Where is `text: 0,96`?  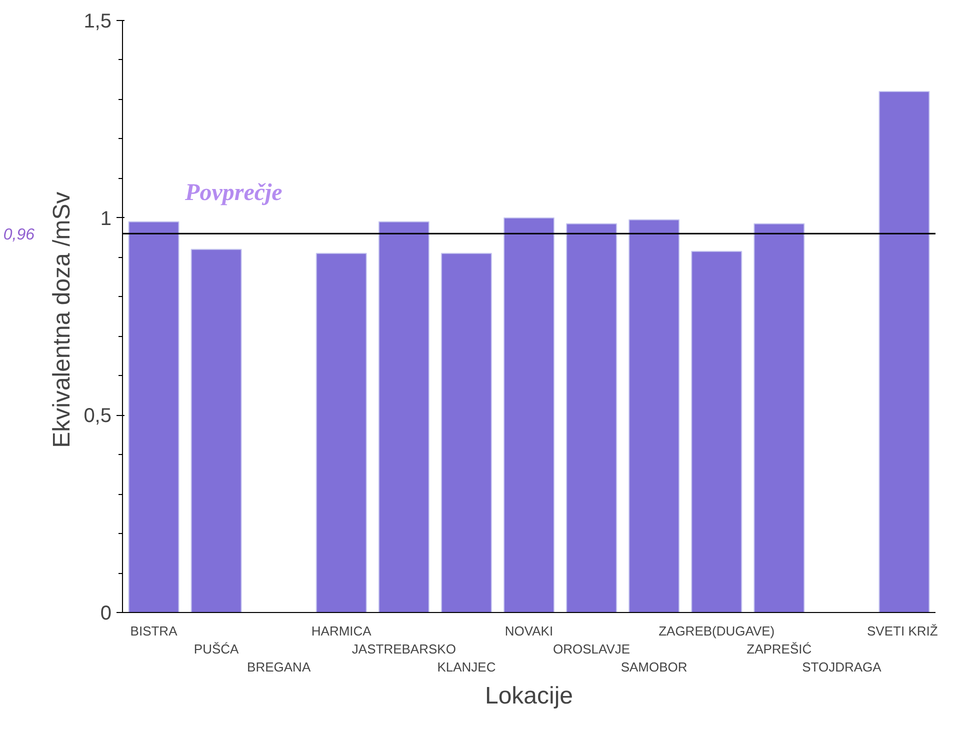 text: 0,96 is located at coordinates (19, 235).